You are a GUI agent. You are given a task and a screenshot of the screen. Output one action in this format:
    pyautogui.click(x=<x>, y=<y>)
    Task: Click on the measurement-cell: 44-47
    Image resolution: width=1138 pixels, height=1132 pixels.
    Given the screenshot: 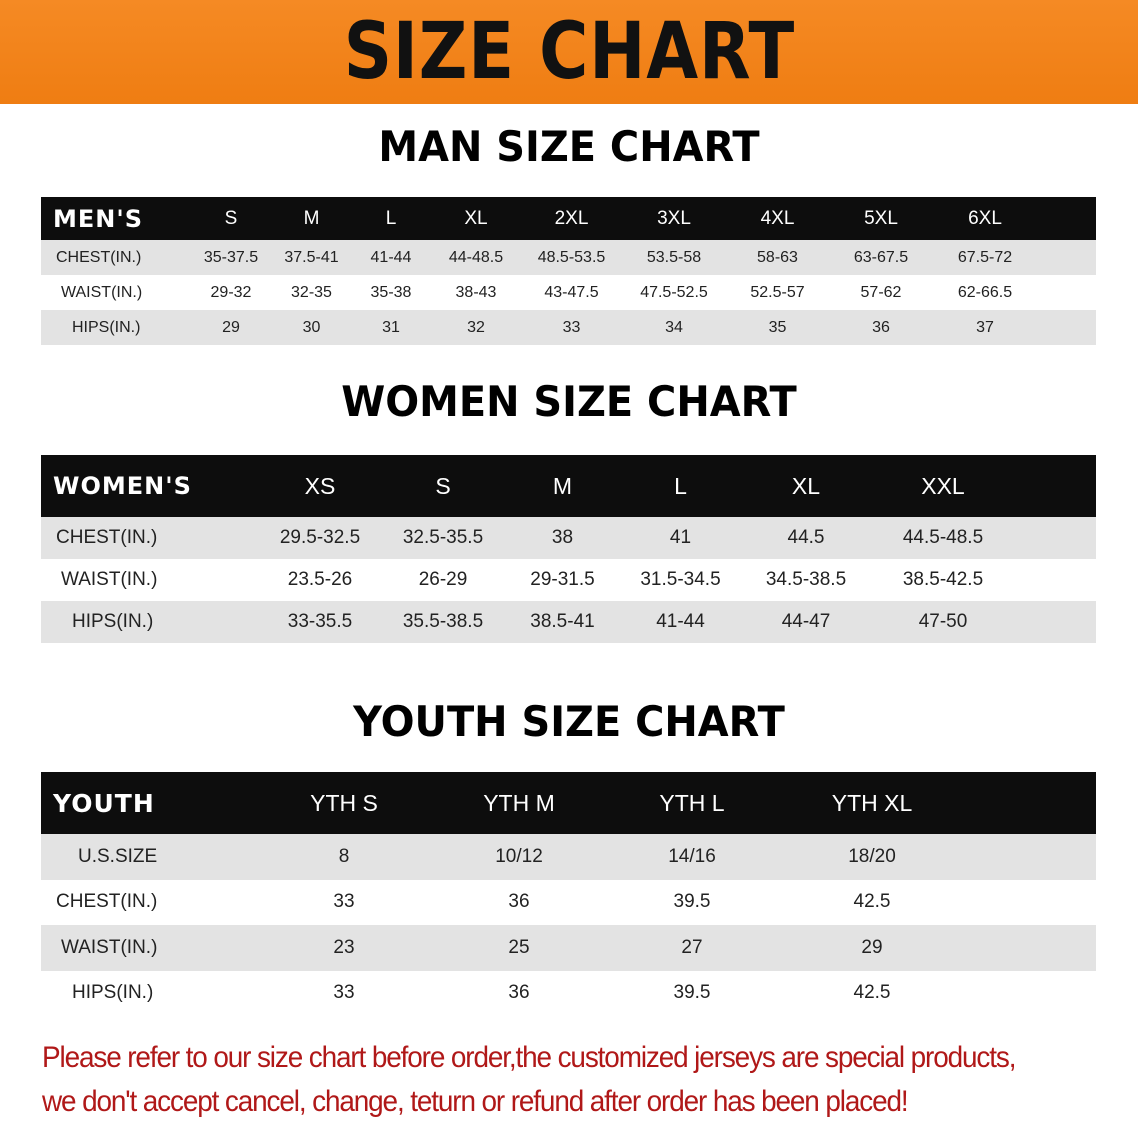 What is the action you would take?
    pyautogui.click(x=806, y=622)
    